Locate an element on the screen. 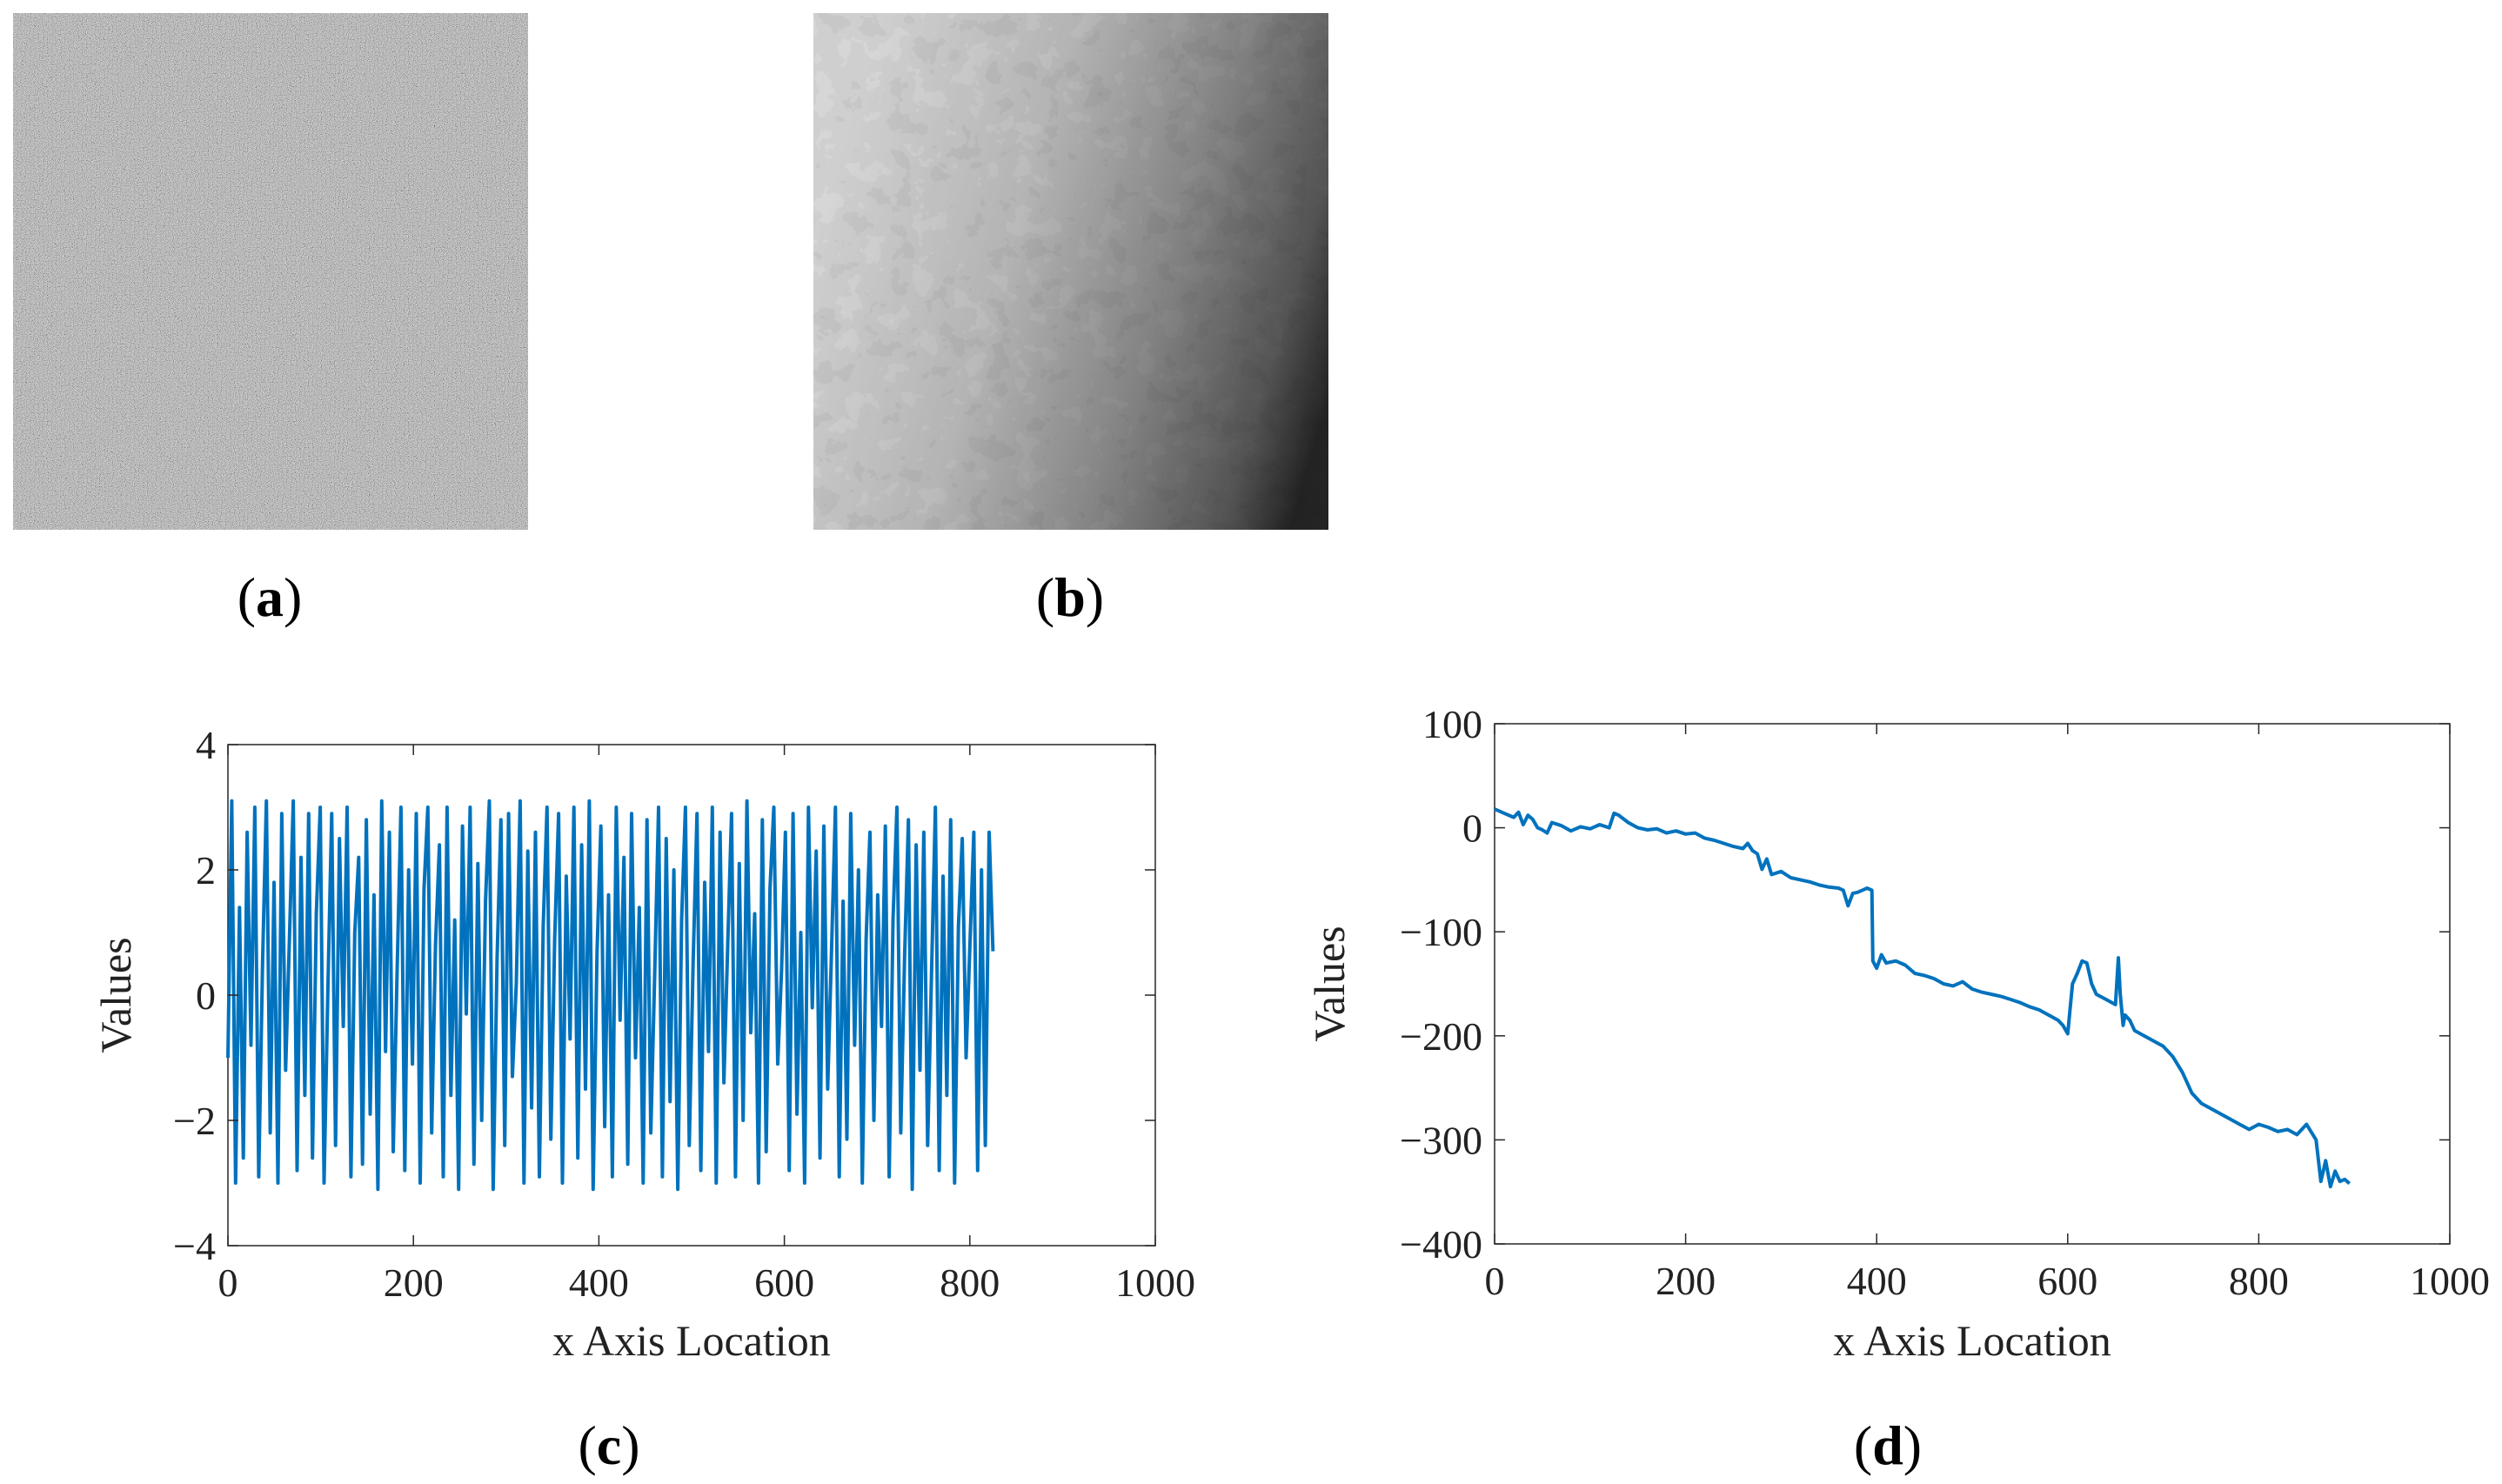 This screenshot has width=2502, height=1484. chart-d-ytick-label: −100 is located at coordinates (1441, 932).